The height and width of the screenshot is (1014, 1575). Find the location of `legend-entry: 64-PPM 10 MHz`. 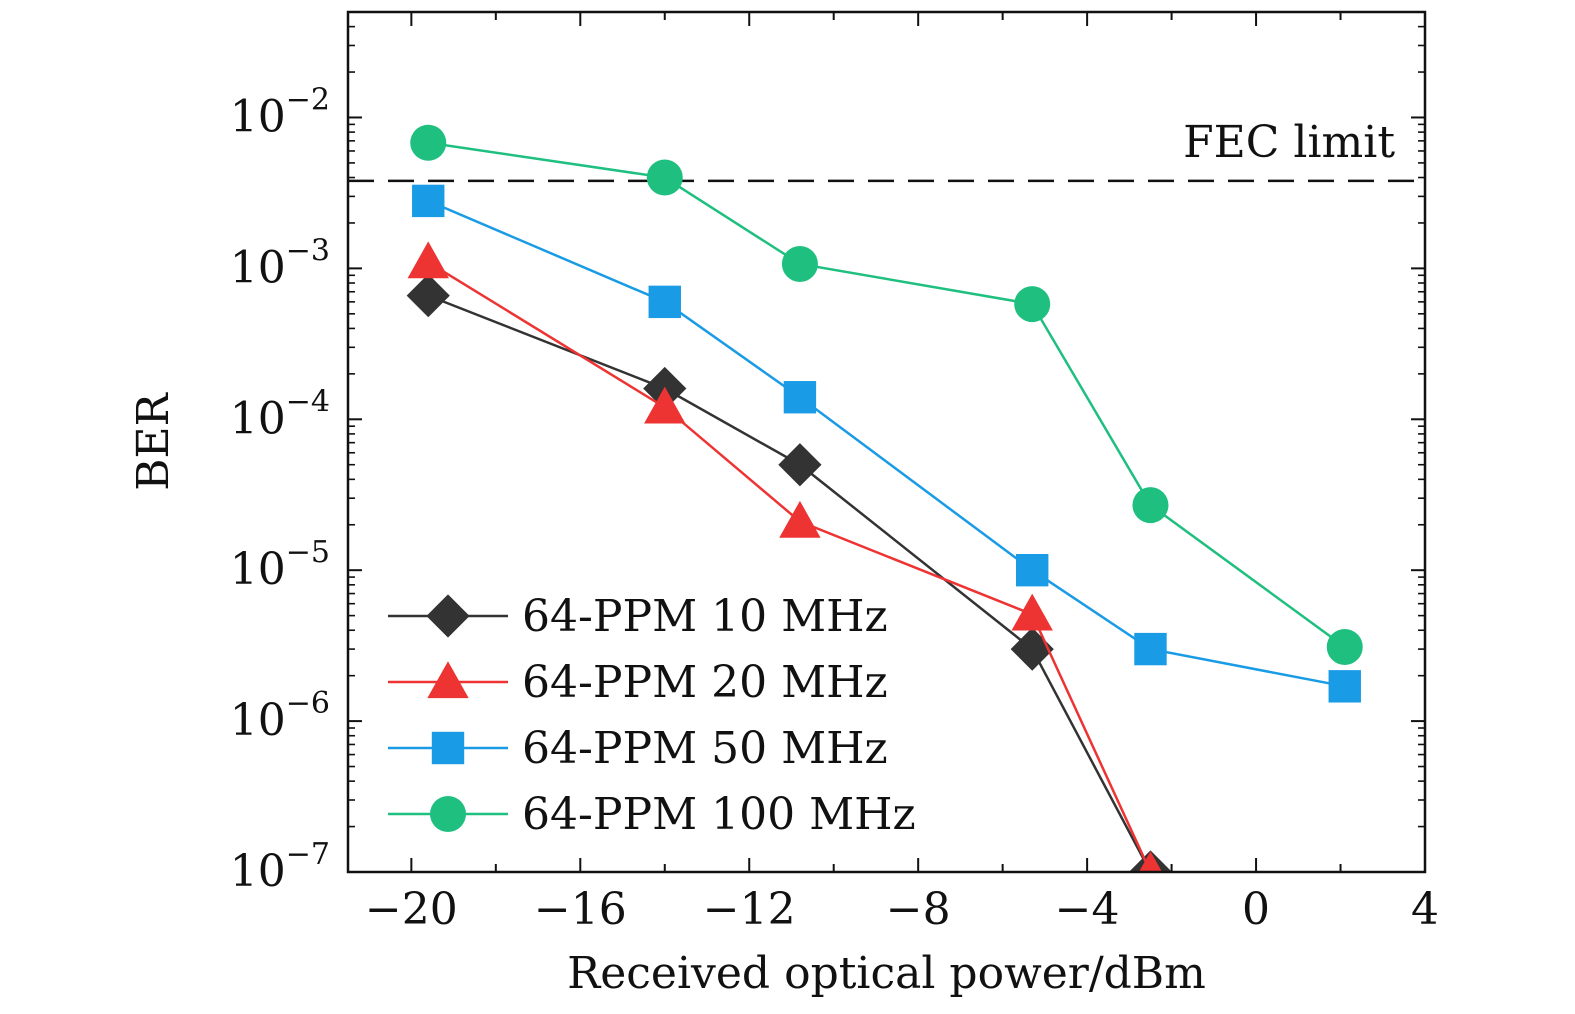

legend-entry: 64-PPM 10 MHz is located at coordinates (638, 616).